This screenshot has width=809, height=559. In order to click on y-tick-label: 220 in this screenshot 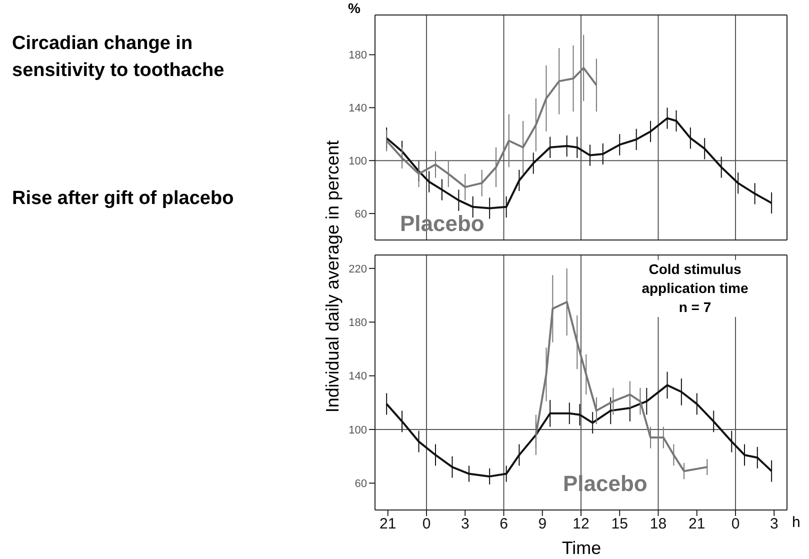, I will do `click(357, 269)`.